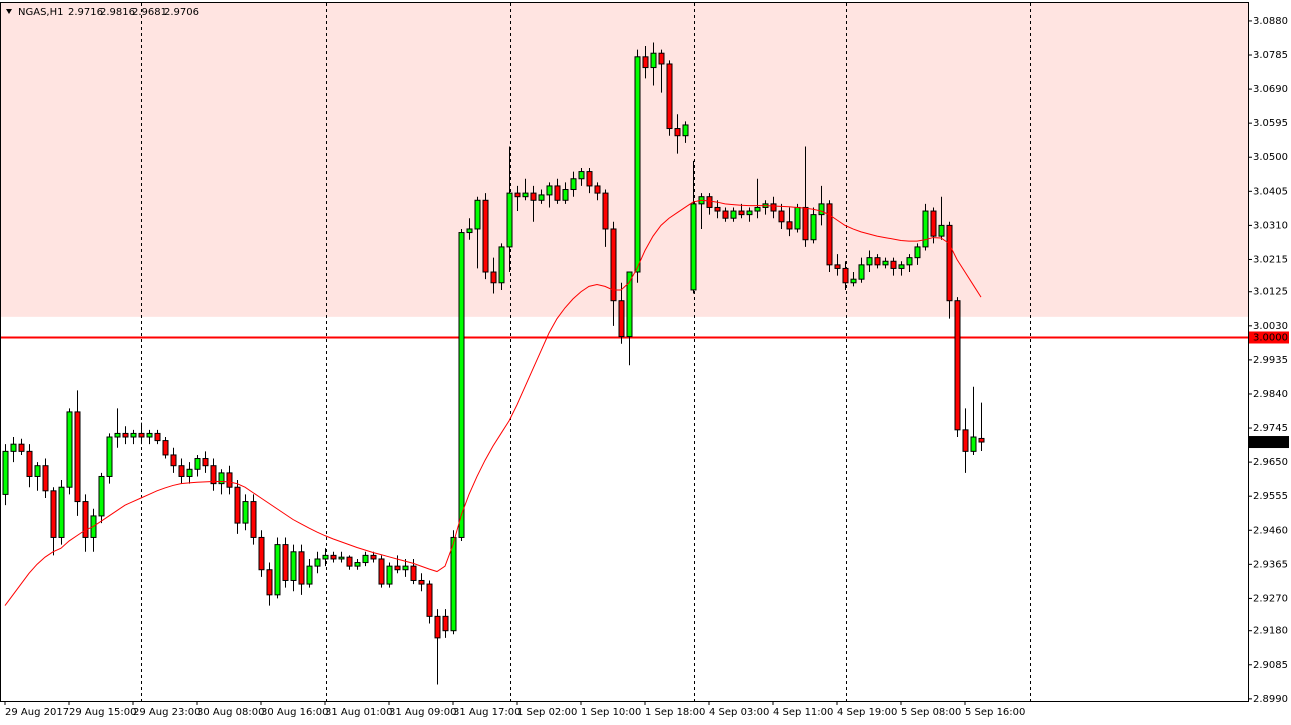  Describe the element at coordinates (486, 712) in the screenshot. I see `x-tick-label: 31 Aug 17:00` at that location.